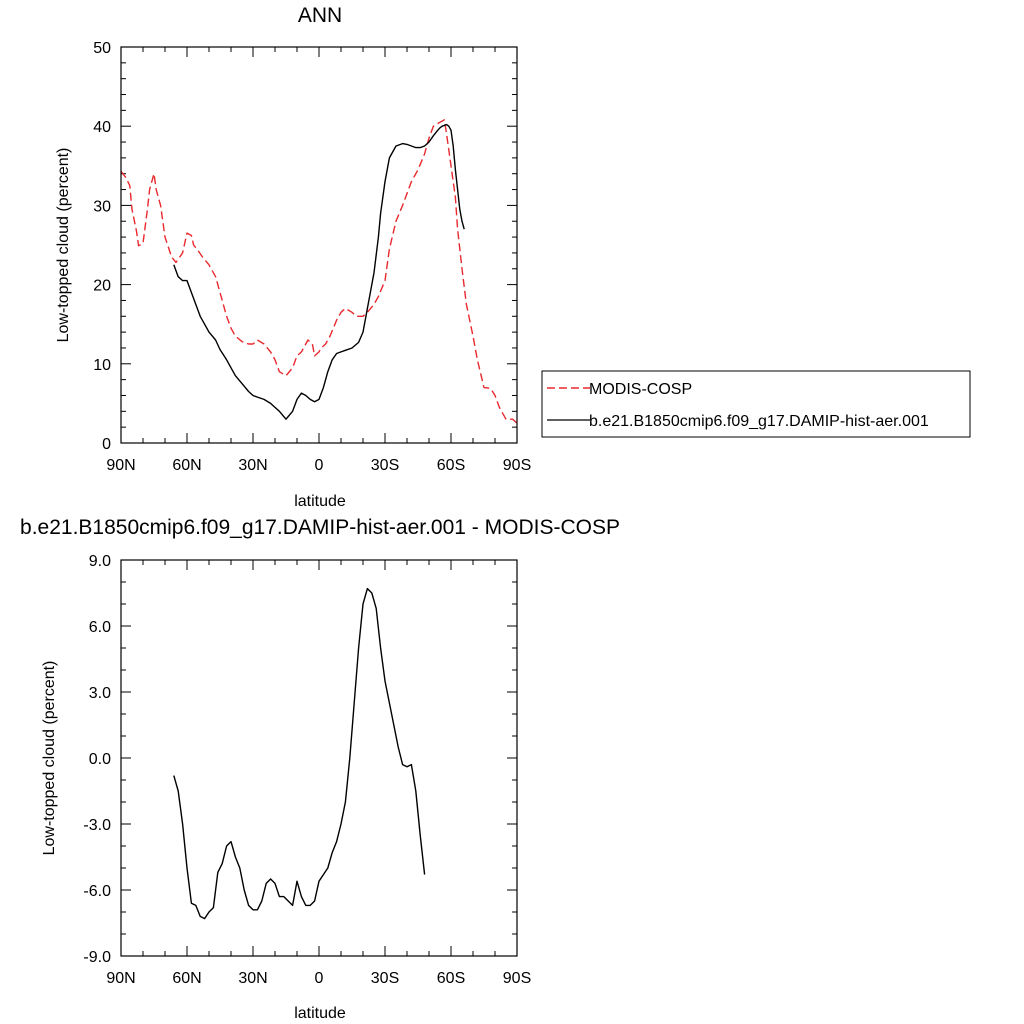 This screenshot has width=1024, height=1024. What do you see at coordinates (97, 957) in the screenshot?
I see `y-tick-label: -9.0` at bounding box center [97, 957].